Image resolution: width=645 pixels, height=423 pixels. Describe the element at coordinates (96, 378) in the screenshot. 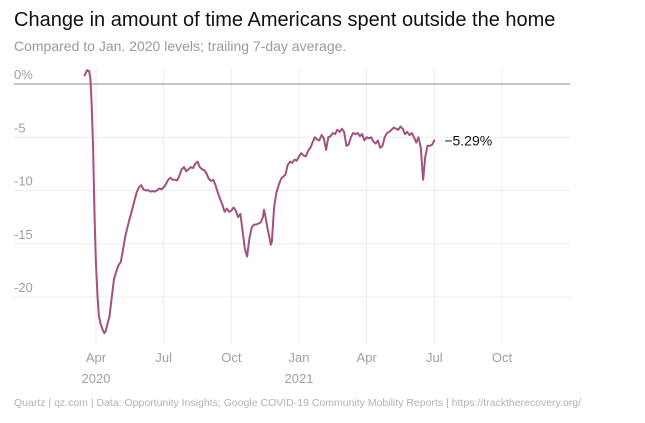

I see `x-year-label: 2020` at that location.